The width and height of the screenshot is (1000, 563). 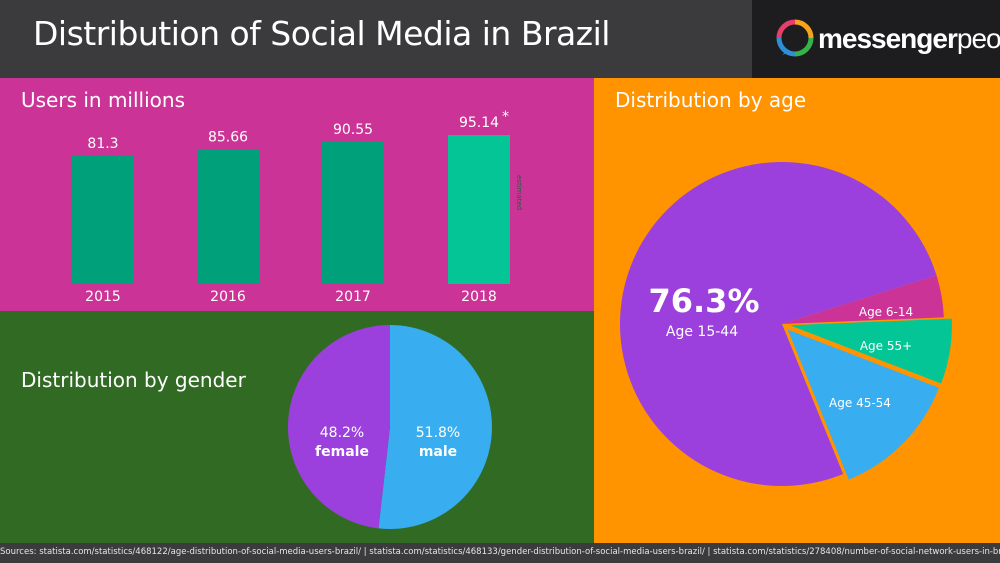 What do you see at coordinates (479, 123) in the screenshot?
I see `bar-value-label: 95.14` at bounding box center [479, 123].